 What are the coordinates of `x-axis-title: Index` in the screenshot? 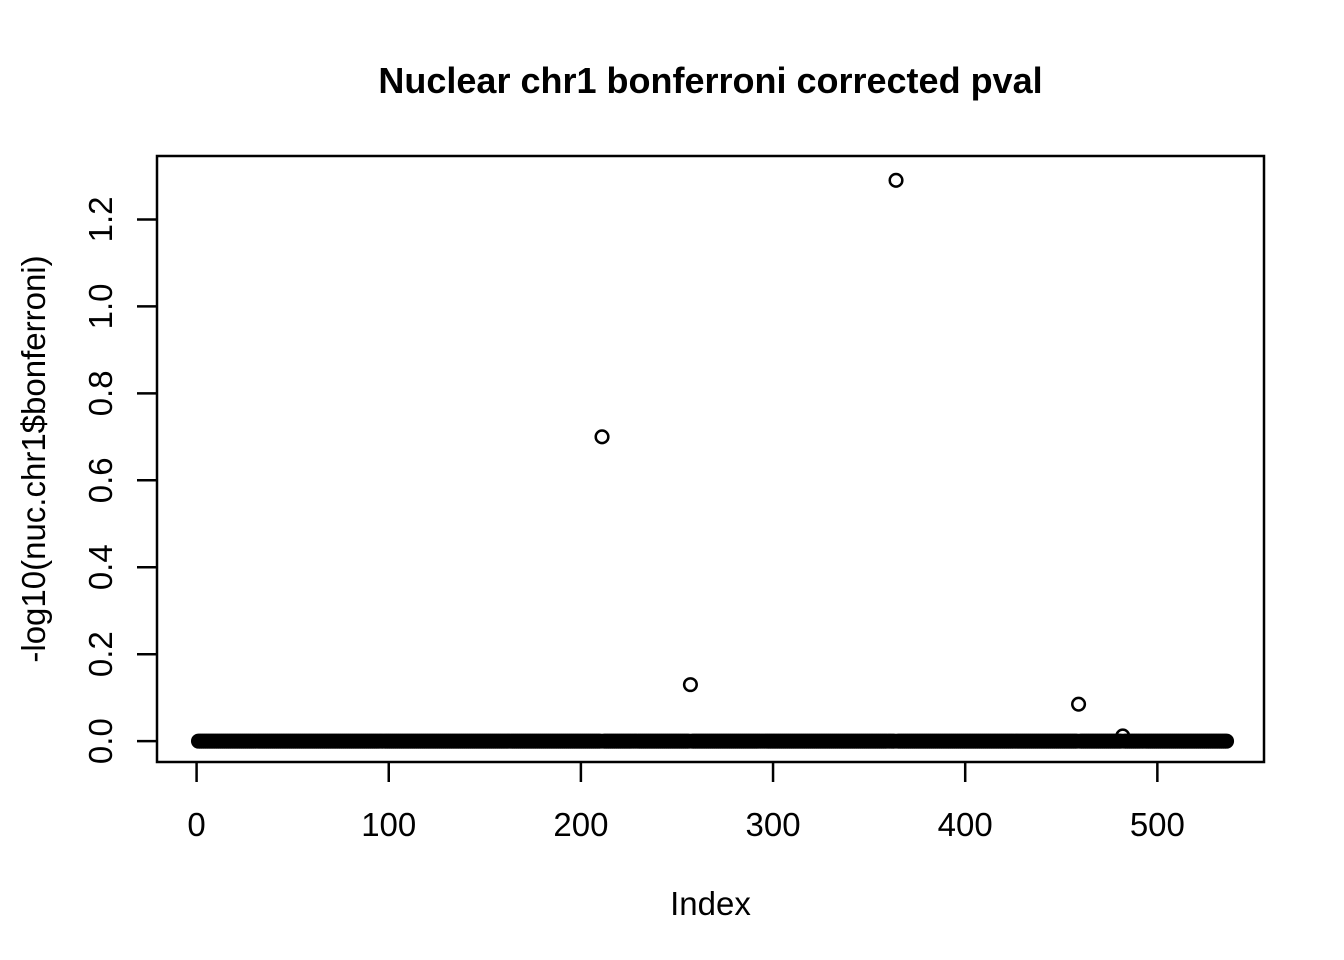 It's located at (710, 903).